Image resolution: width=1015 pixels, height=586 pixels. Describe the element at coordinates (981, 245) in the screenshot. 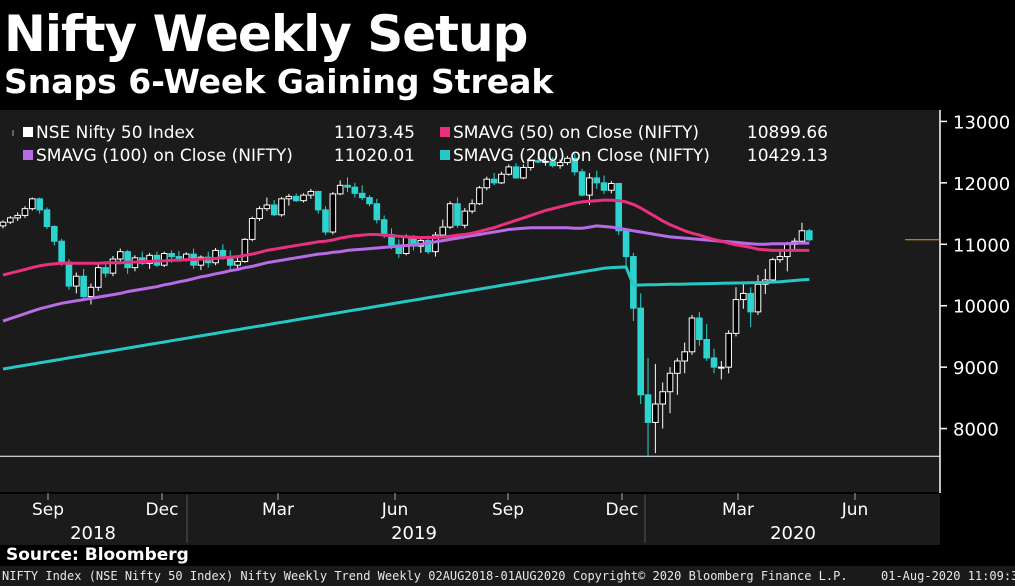

I see `y-tick-label: 11000` at that location.